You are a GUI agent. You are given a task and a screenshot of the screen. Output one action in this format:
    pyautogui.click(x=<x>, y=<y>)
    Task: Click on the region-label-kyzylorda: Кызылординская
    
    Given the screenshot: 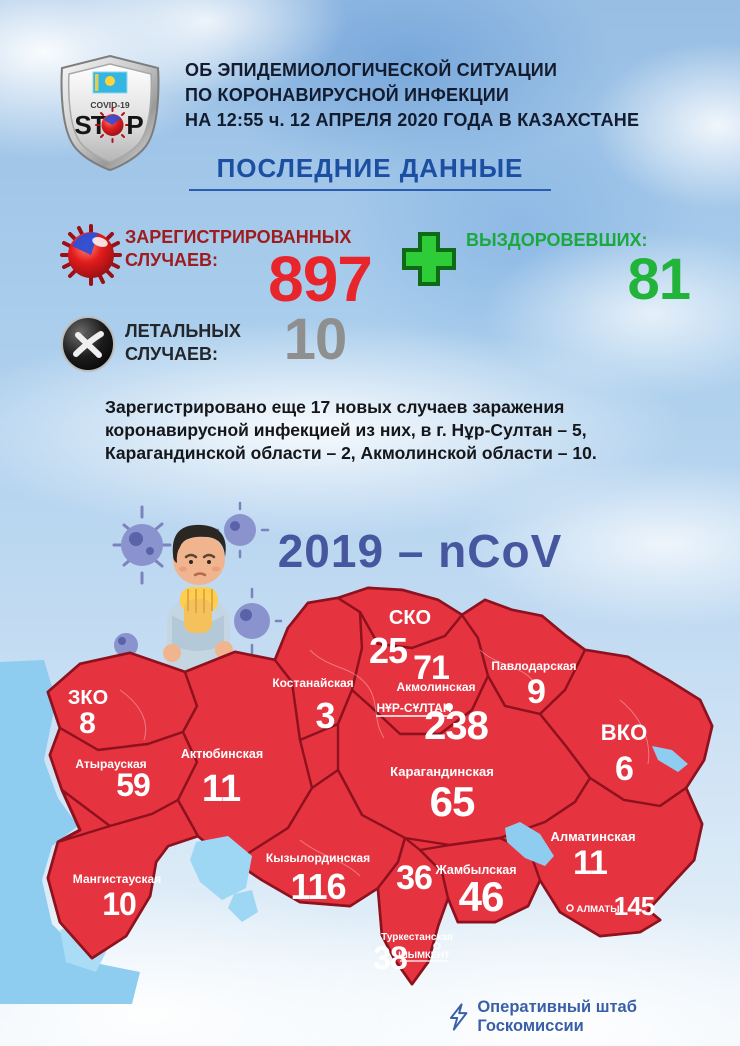 What is the action you would take?
    pyautogui.click(x=318, y=858)
    